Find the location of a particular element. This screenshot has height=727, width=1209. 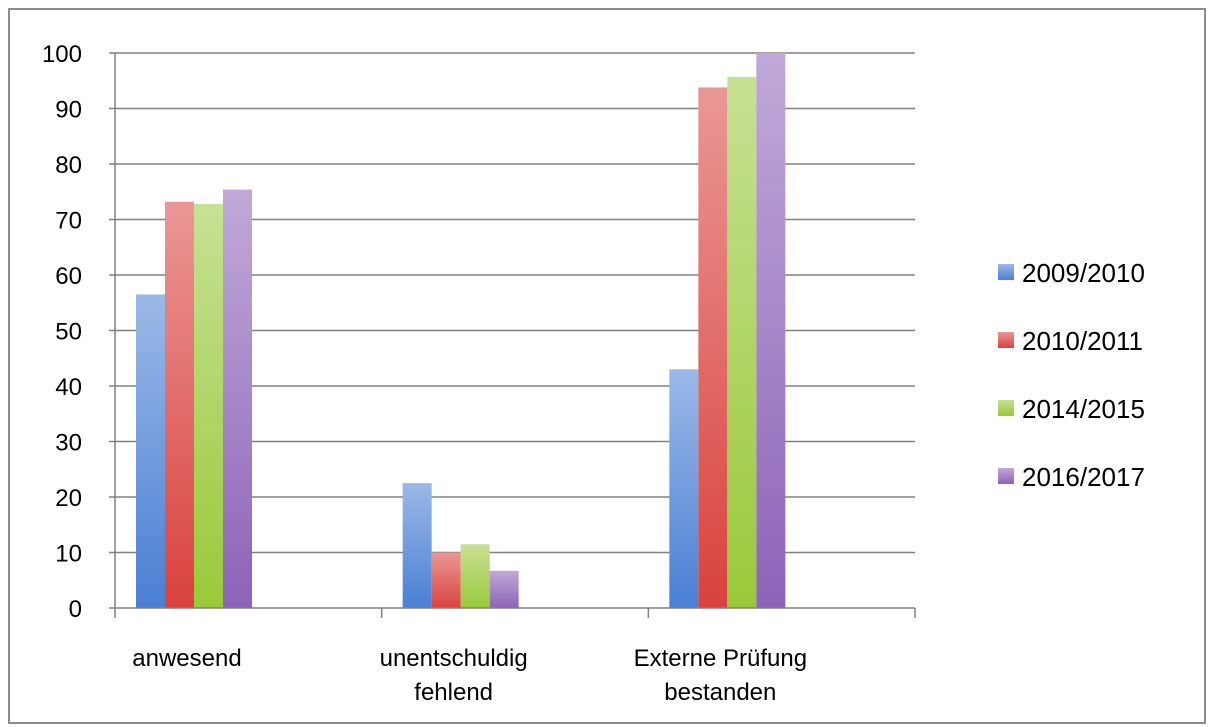

y-tick-label: 80 is located at coordinates (68, 165).